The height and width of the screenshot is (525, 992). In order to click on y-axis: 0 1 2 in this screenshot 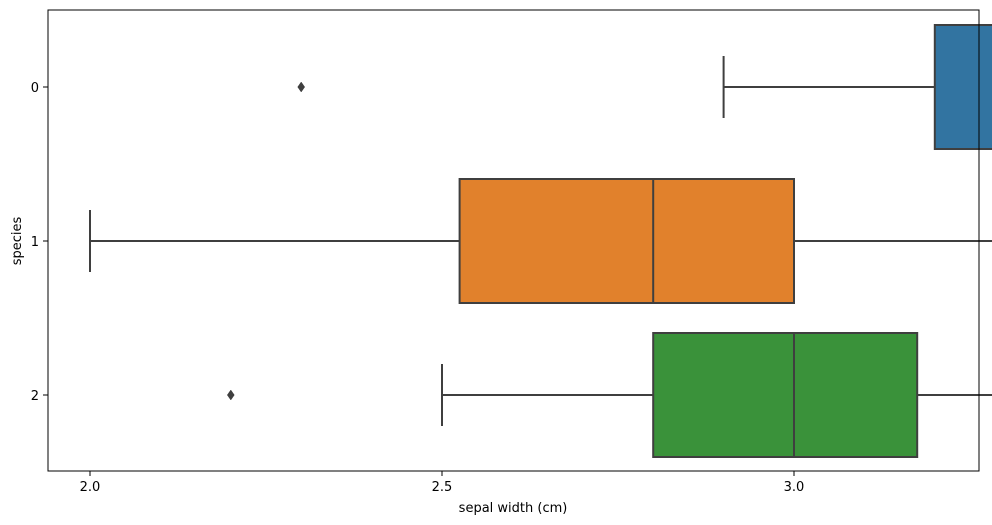, I will do `click(39, 242)`.